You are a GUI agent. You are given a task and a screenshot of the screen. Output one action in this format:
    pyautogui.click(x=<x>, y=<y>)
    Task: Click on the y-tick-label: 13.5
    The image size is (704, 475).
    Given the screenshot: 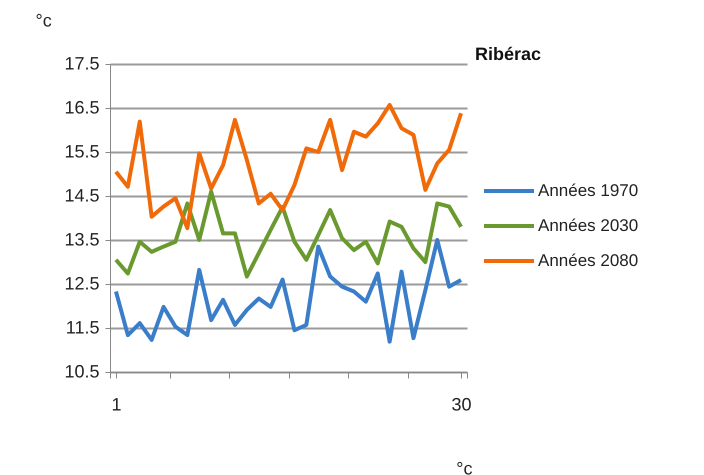 What is the action you would take?
    pyautogui.click(x=82, y=240)
    